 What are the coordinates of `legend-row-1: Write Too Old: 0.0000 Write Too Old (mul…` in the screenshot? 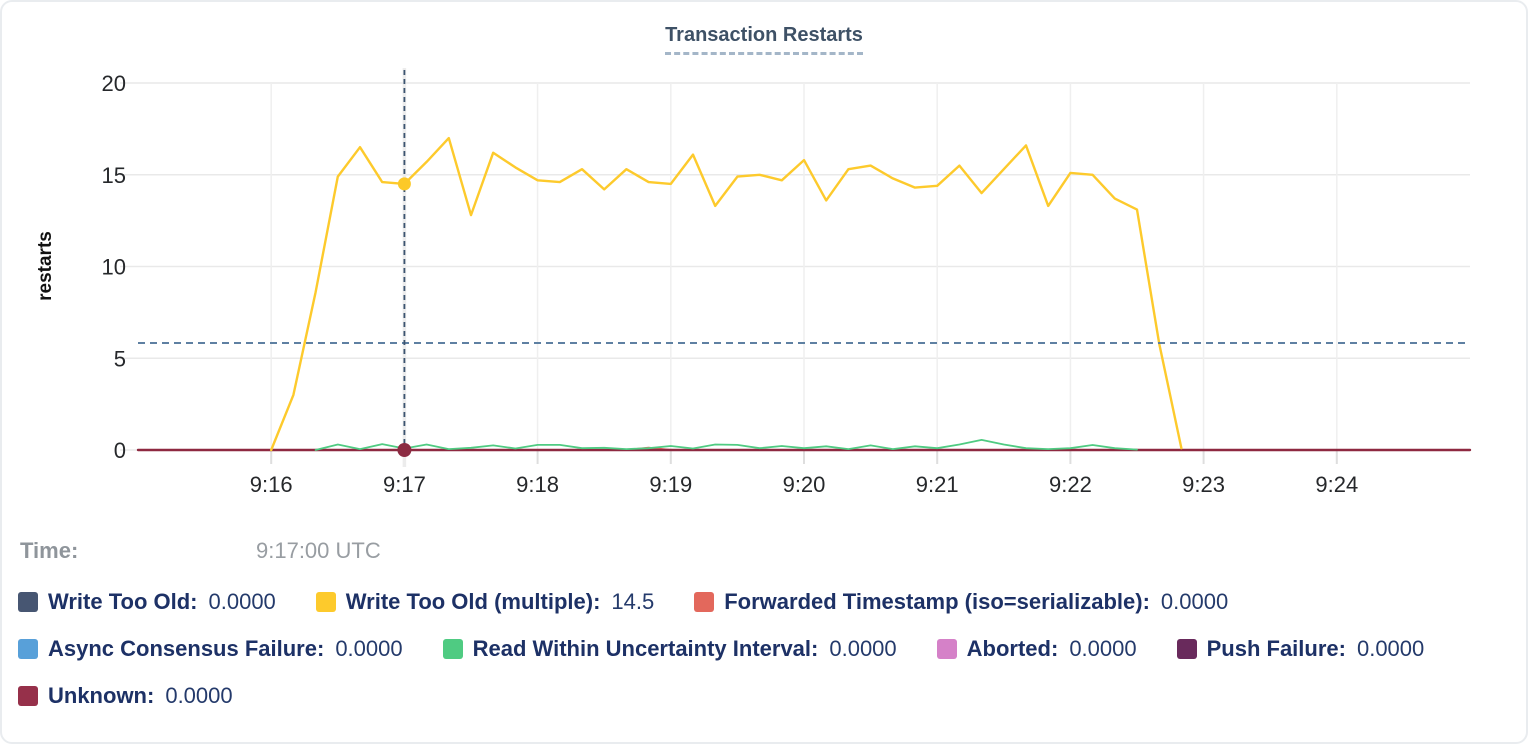 It's located at (721, 602).